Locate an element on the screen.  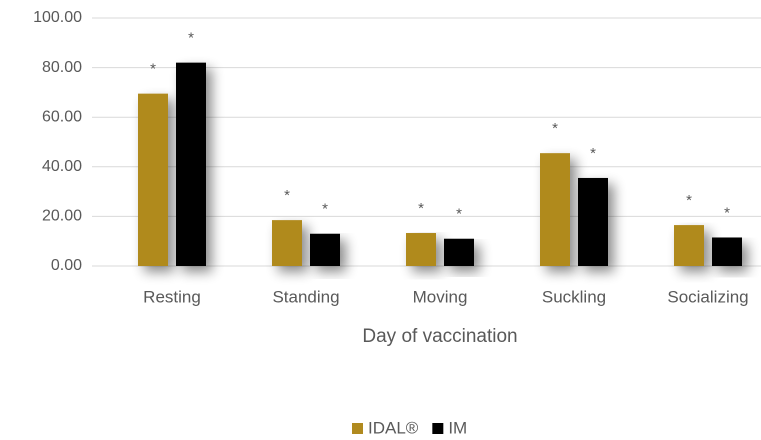
x-tick-label: Resting is located at coordinates (172, 296).